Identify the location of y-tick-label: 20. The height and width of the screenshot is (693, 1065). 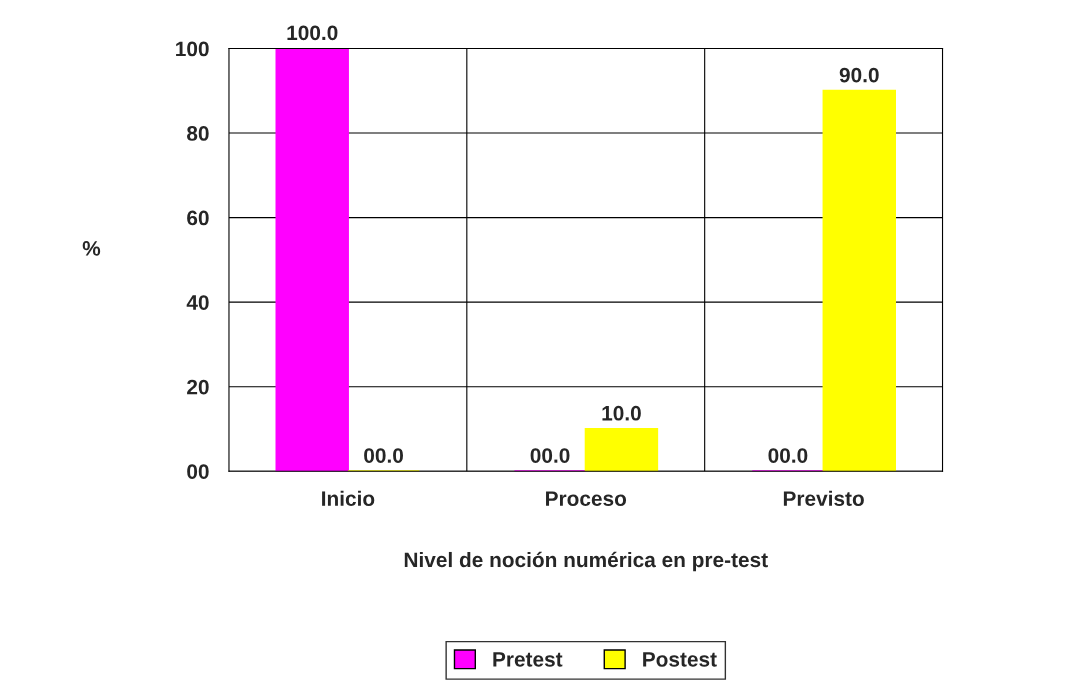
(198, 387).